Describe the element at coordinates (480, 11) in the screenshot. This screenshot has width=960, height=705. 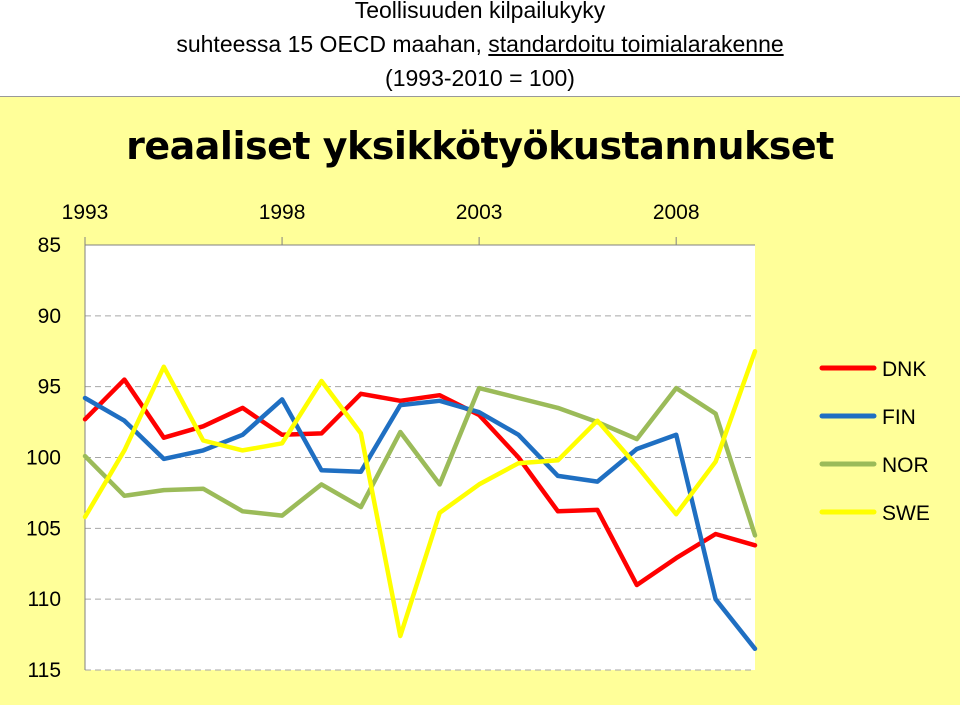
I see `header-line1: Teollisuuden kilpailukyky` at that location.